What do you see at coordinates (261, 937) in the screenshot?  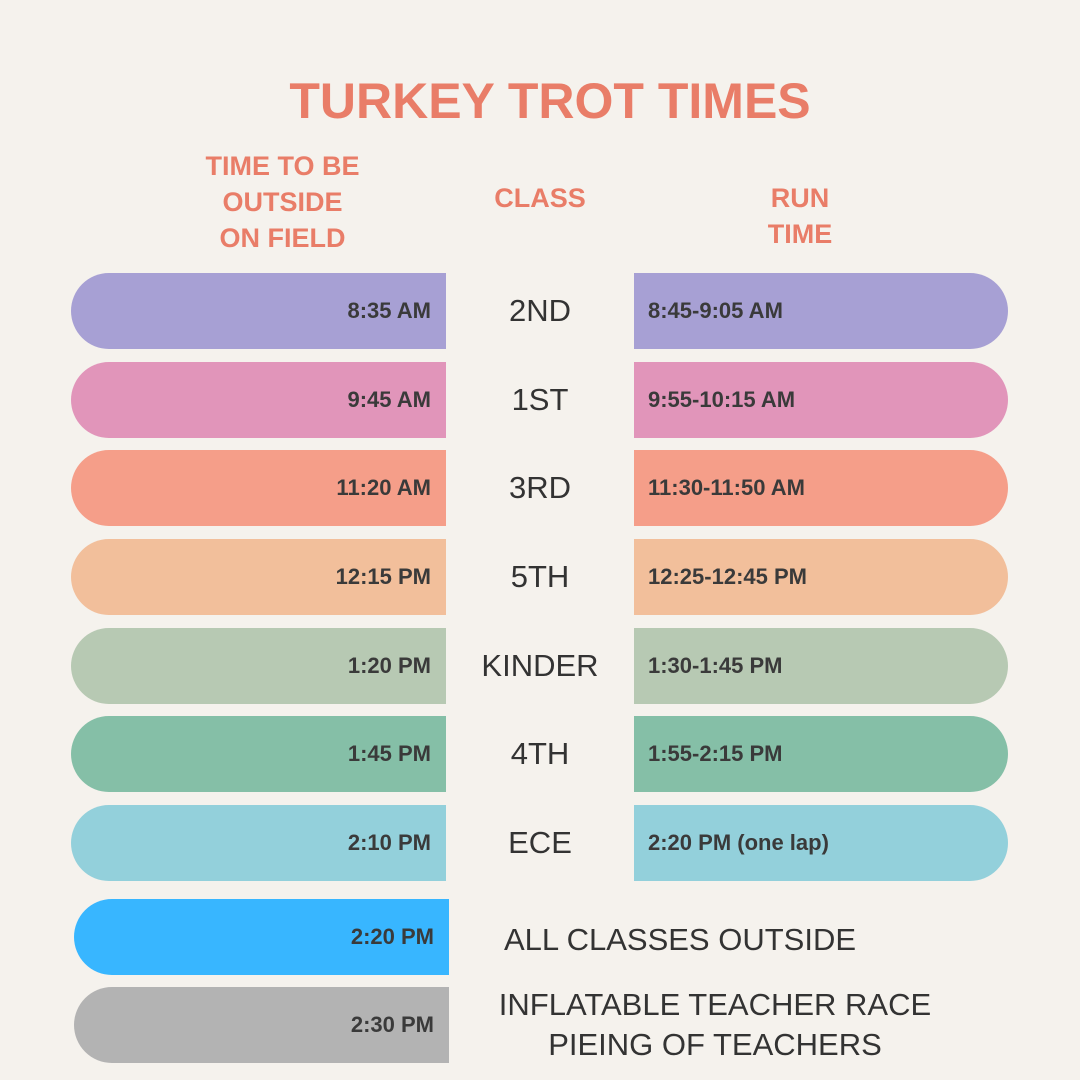 I see `event-time-pill: 2:20 PM` at bounding box center [261, 937].